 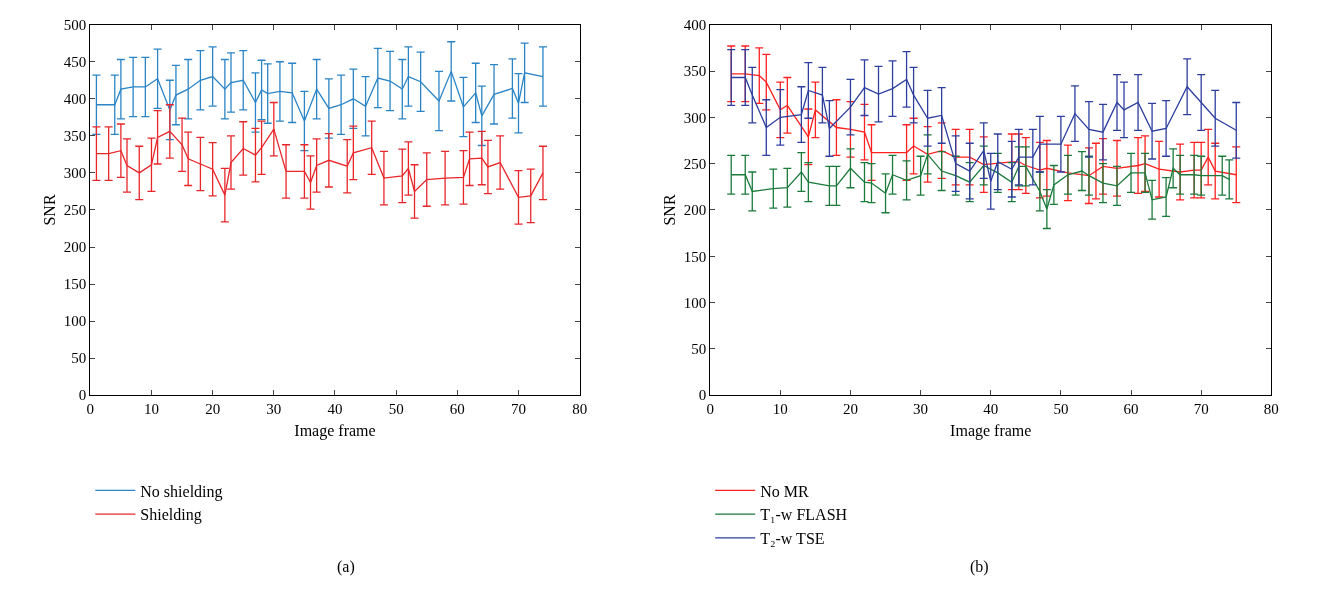 What do you see at coordinates (75, 61) in the screenshot?
I see `y-tick-label: 450` at bounding box center [75, 61].